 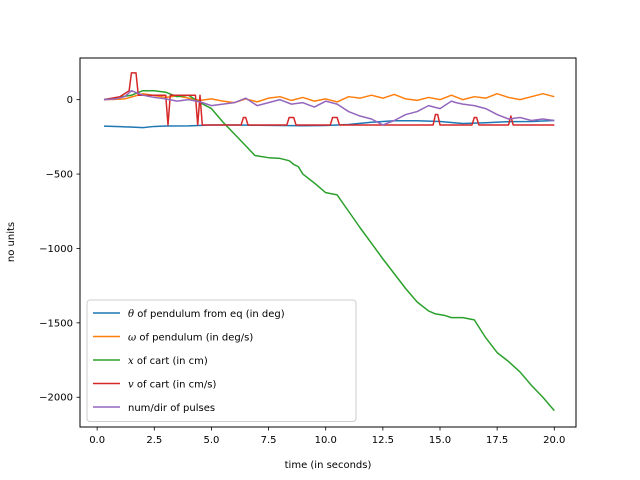 What do you see at coordinates (211, 440) in the screenshot?
I see `x-tick-label: 5.0` at bounding box center [211, 440].